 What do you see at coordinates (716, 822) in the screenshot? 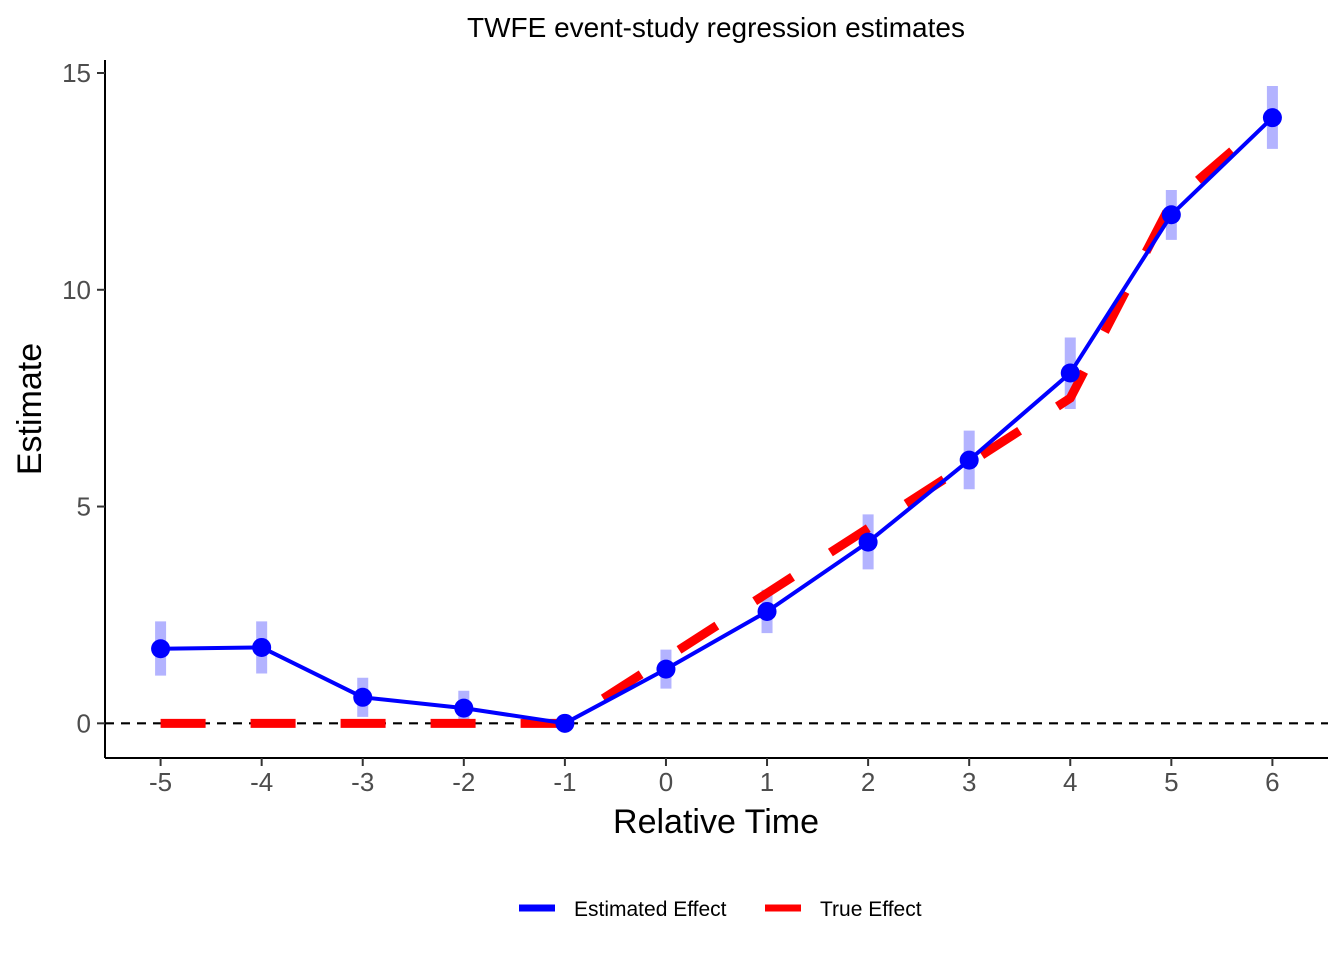
I see `x-axis-title: Relative Time` at bounding box center [716, 822].